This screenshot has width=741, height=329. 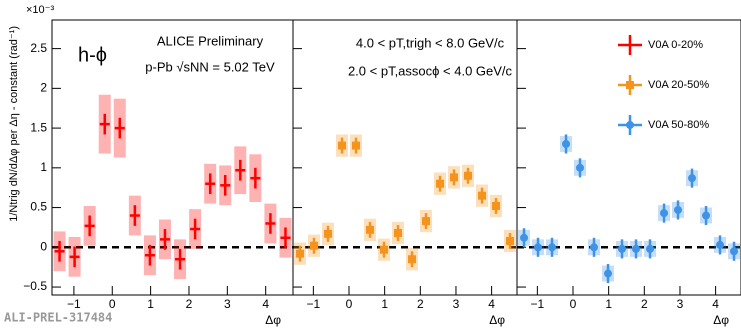 What do you see at coordinates (210, 40) in the screenshot?
I see `annotation: ALICE Preliminary` at bounding box center [210, 40].